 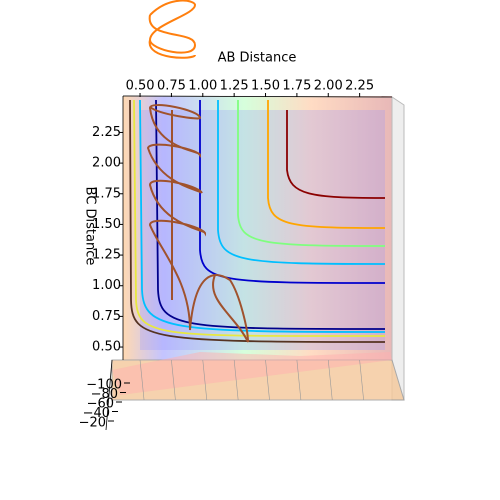 What do you see at coordinates (106, 316) in the screenshot?
I see `y-tick-label: 0.75` at bounding box center [106, 316].